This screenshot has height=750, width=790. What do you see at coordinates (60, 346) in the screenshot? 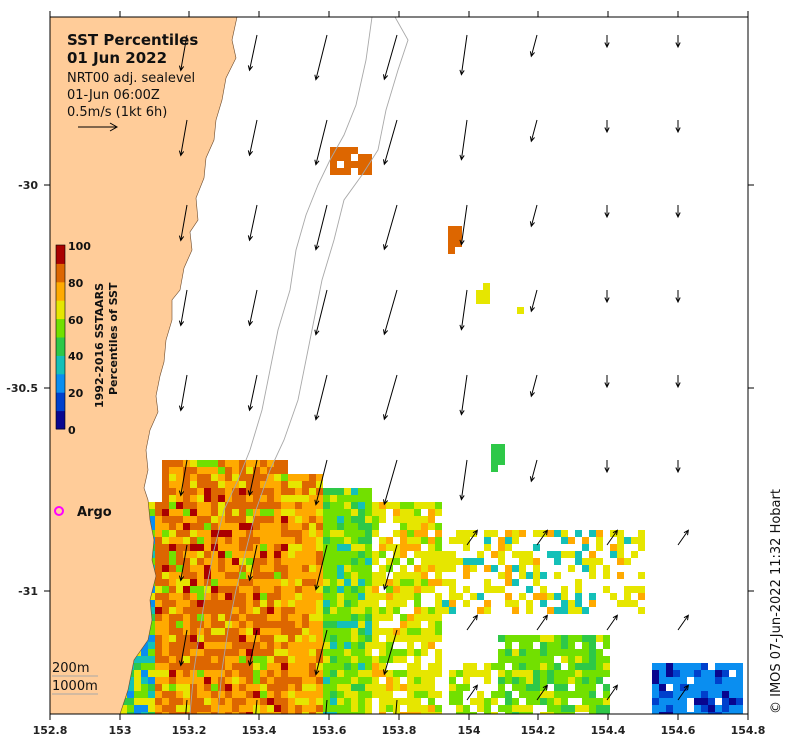
I see `colorbar-swatch` at bounding box center [60, 346].